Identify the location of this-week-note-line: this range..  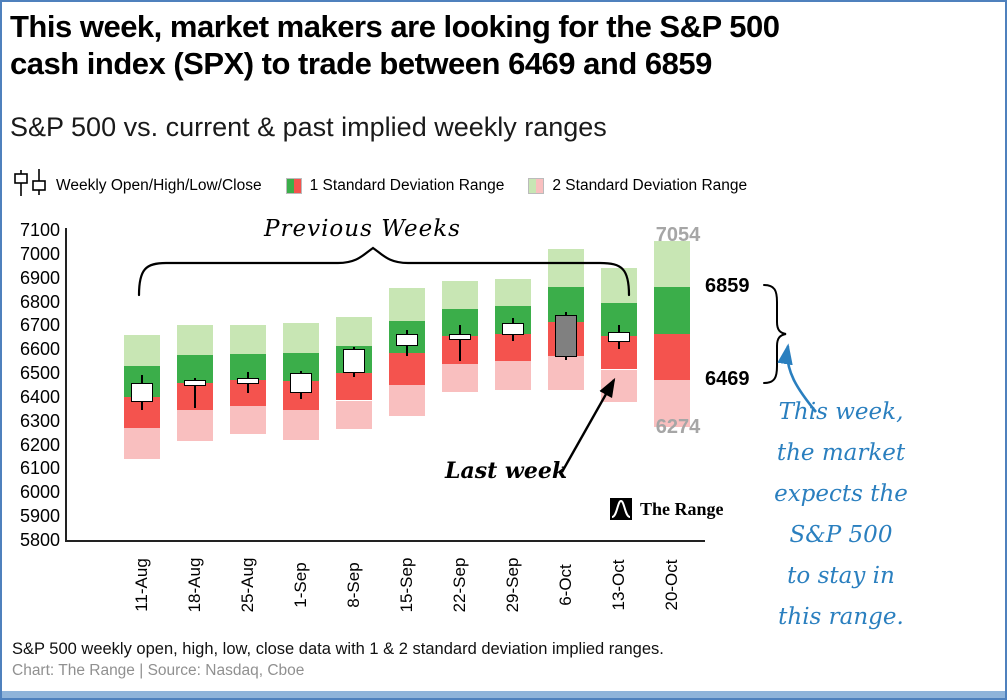
(841, 617).